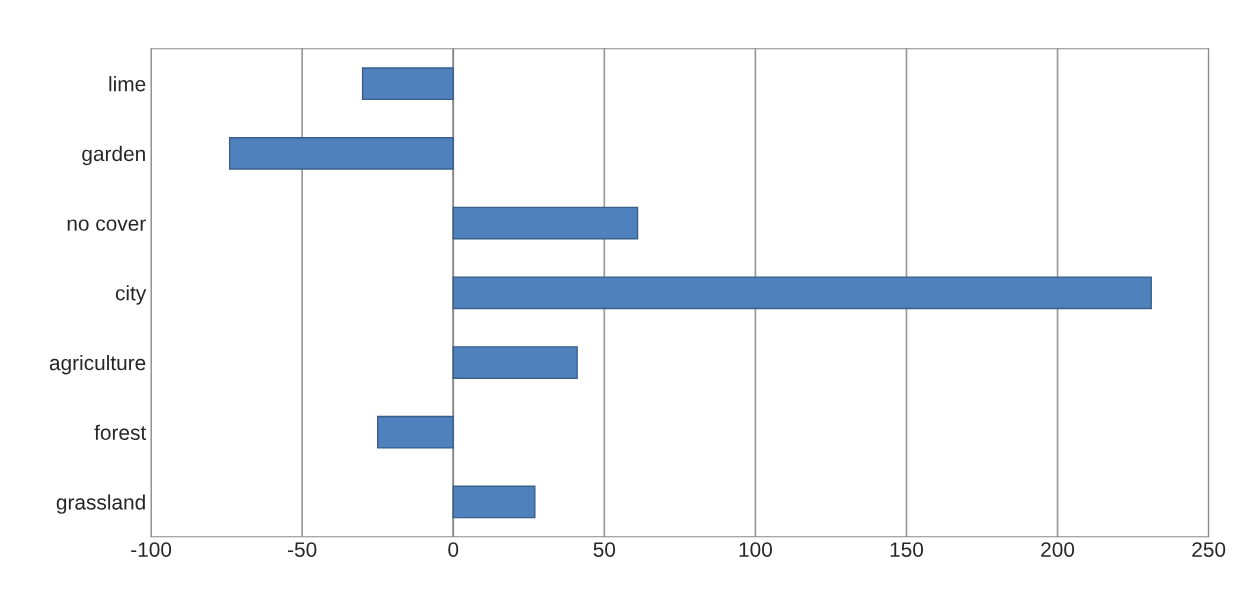 The height and width of the screenshot is (610, 1259). Describe the element at coordinates (604, 549) in the screenshot. I see `x-tick-label: 50` at that location.